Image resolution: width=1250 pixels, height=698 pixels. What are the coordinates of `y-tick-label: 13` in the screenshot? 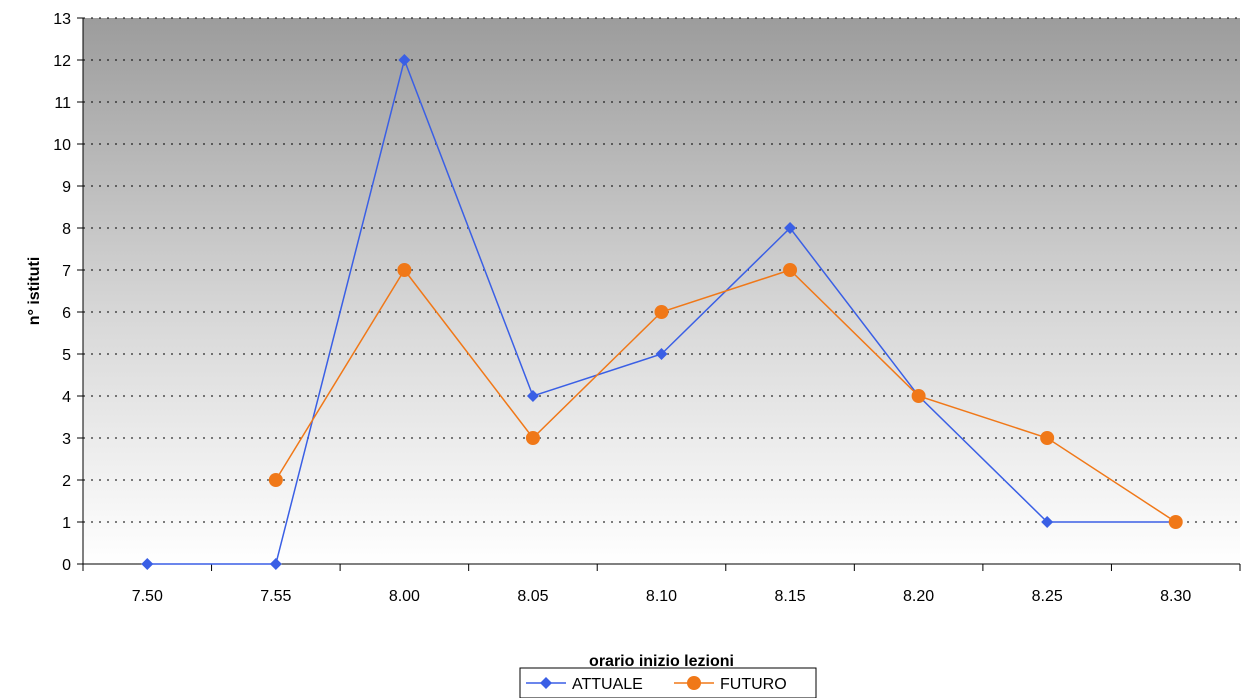 It's located at (62, 19).